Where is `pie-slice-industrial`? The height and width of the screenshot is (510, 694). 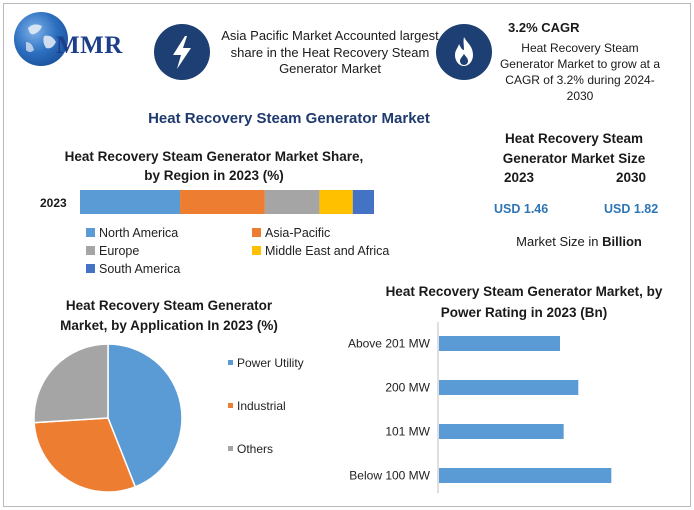
pie-slice-industrial is located at coordinates (85, 455).